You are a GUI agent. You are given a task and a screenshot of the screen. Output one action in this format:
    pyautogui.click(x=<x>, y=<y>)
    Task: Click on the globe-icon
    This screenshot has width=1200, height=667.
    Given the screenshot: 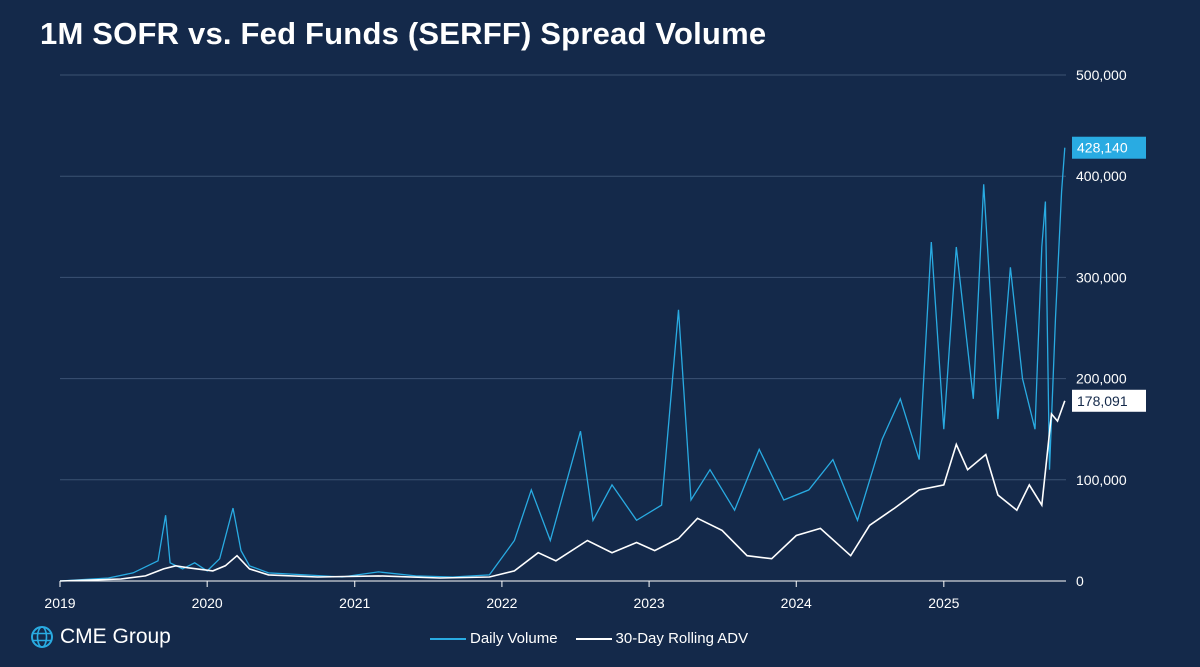 What is the action you would take?
    pyautogui.click(x=42, y=637)
    